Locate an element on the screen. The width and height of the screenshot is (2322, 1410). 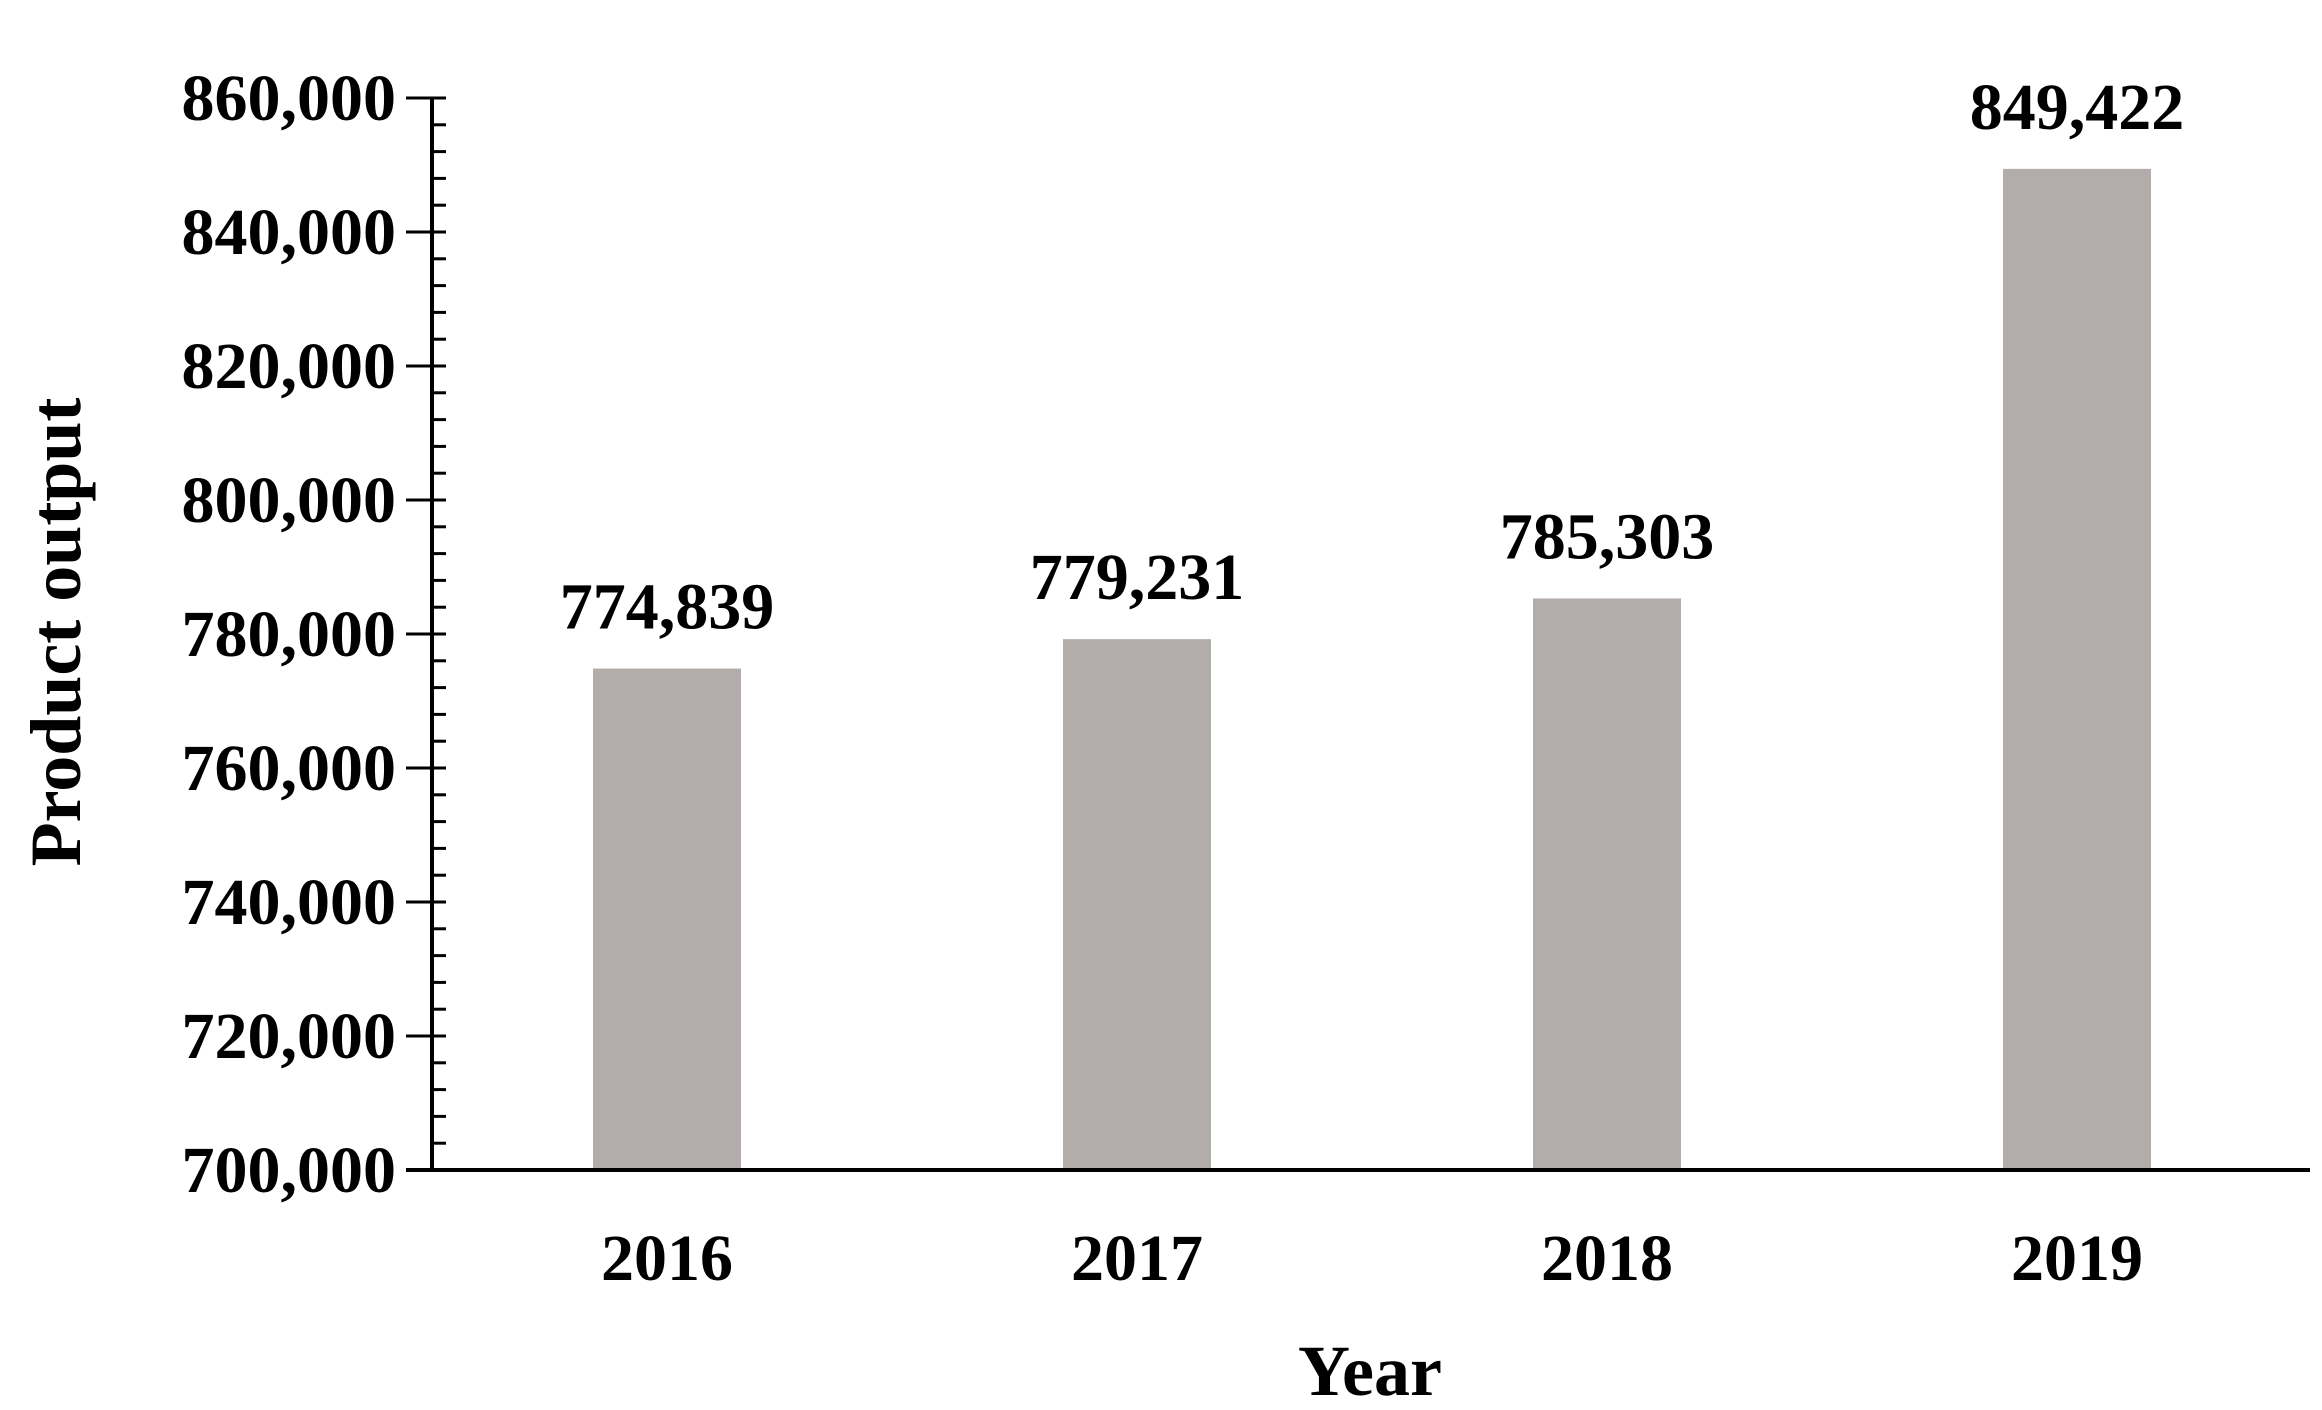
bar-2019 is located at coordinates (2077, 669).